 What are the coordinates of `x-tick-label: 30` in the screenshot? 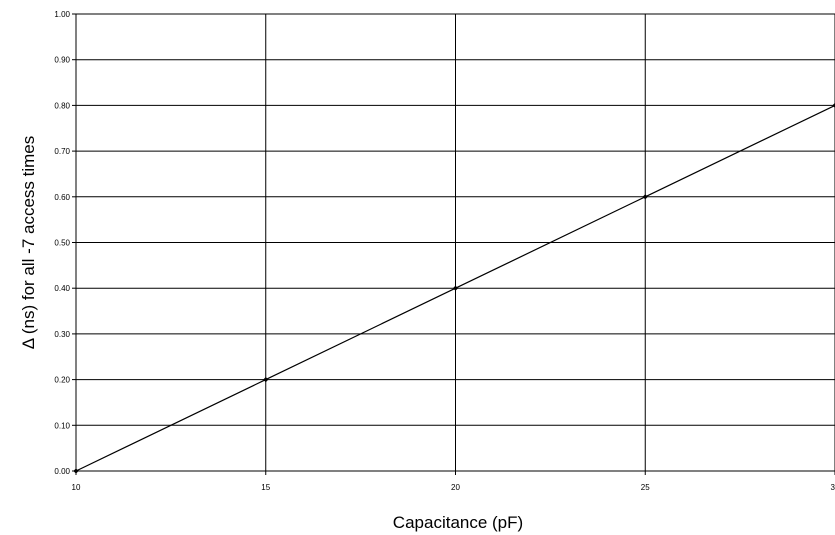 It's located at (833, 487).